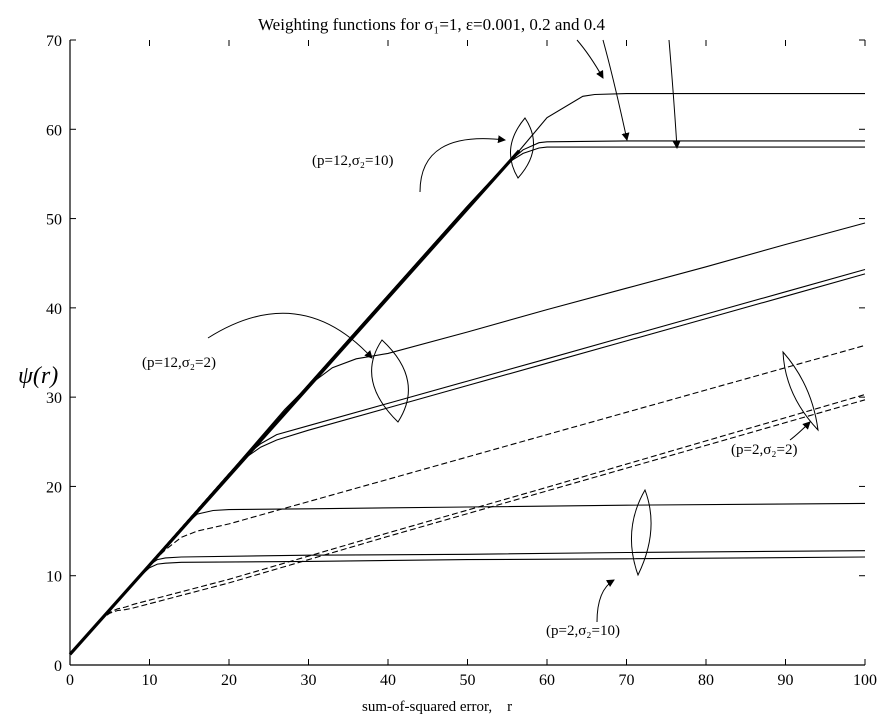 The height and width of the screenshot is (717, 884). Describe the element at coordinates (54, 577) in the screenshot. I see `y-tick-label: 10` at that location.